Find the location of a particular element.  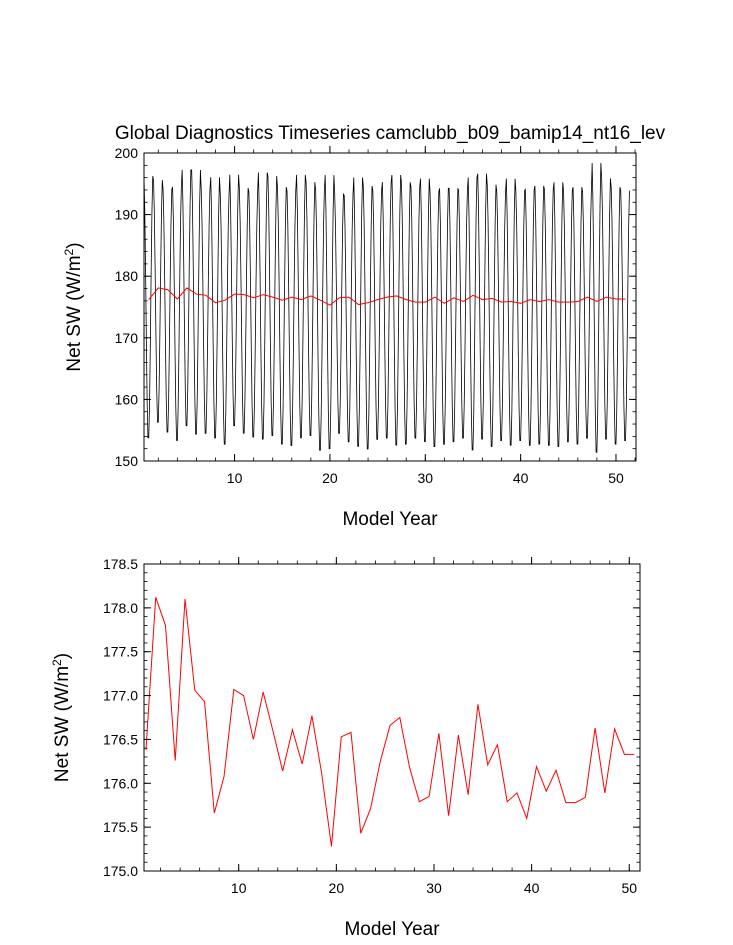

y-tick-label: 175.5 is located at coordinates (120, 827).